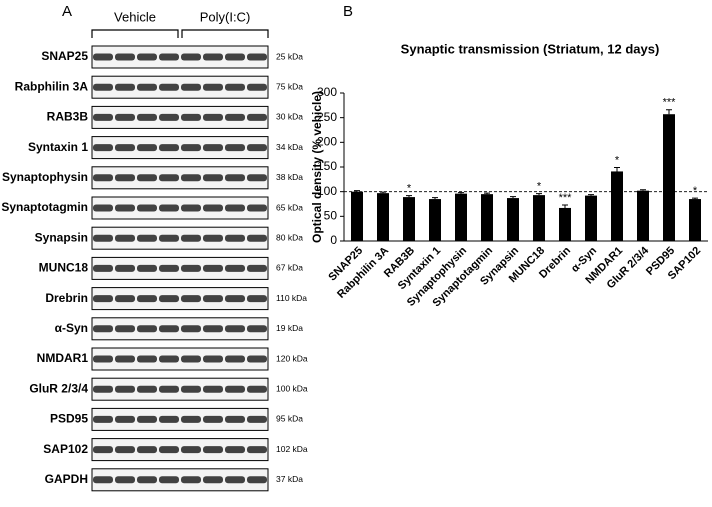 This screenshot has height=507, width=712. I want to click on significance: ***, so click(566, 198).